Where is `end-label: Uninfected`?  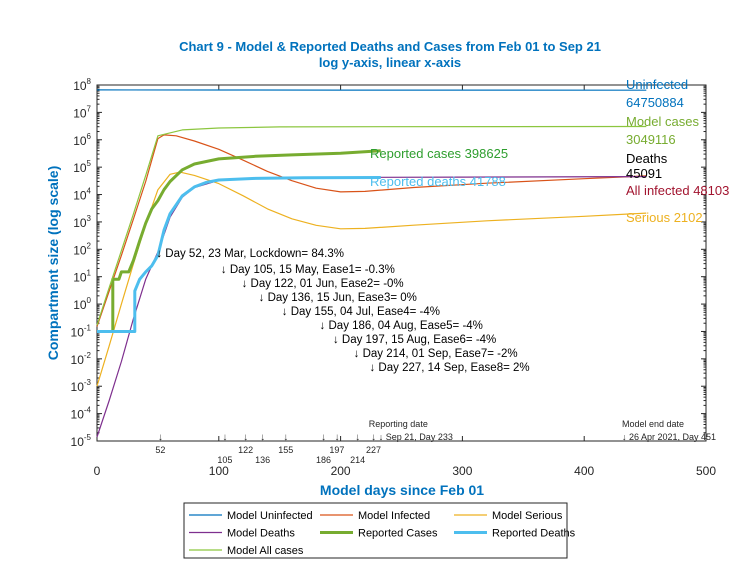
end-label: Uninfected is located at coordinates (657, 84).